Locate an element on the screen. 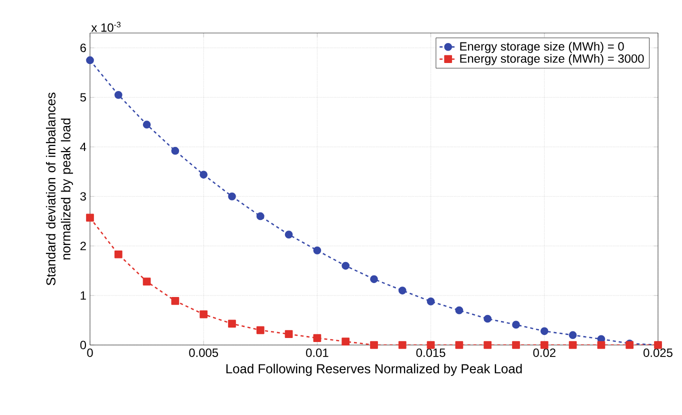  x-tick-label: 0.01 is located at coordinates (317, 352).